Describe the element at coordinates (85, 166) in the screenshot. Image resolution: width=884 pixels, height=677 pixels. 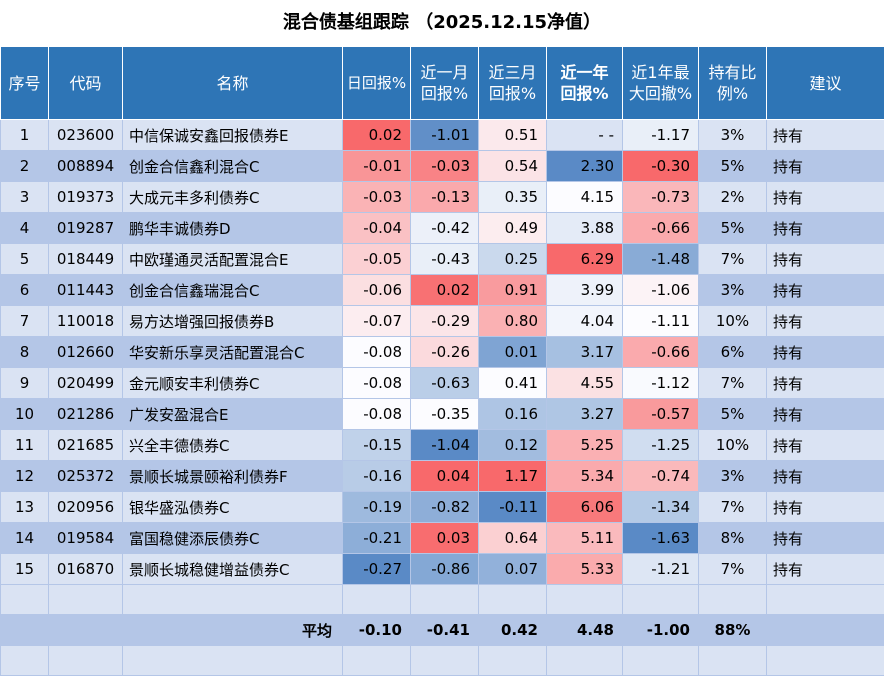
I see `fund-code: 008894` at that location.